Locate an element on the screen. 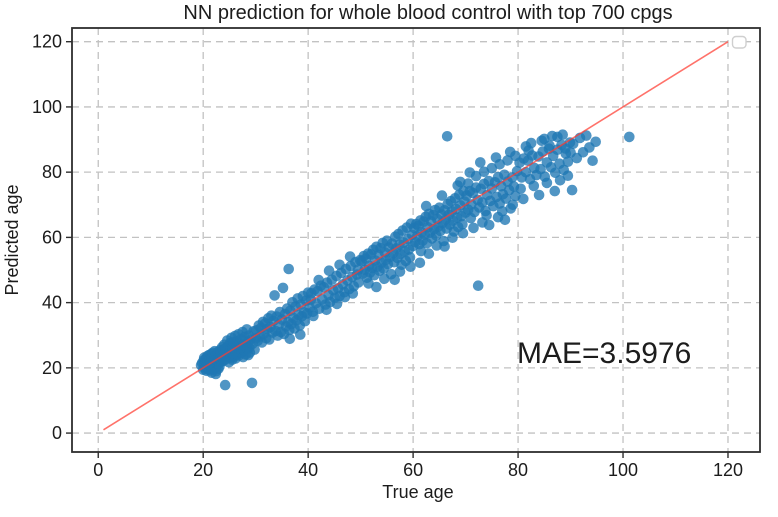 This screenshot has width=778, height=517. y-tick-label: 100 is located at coordinates (47, 107).